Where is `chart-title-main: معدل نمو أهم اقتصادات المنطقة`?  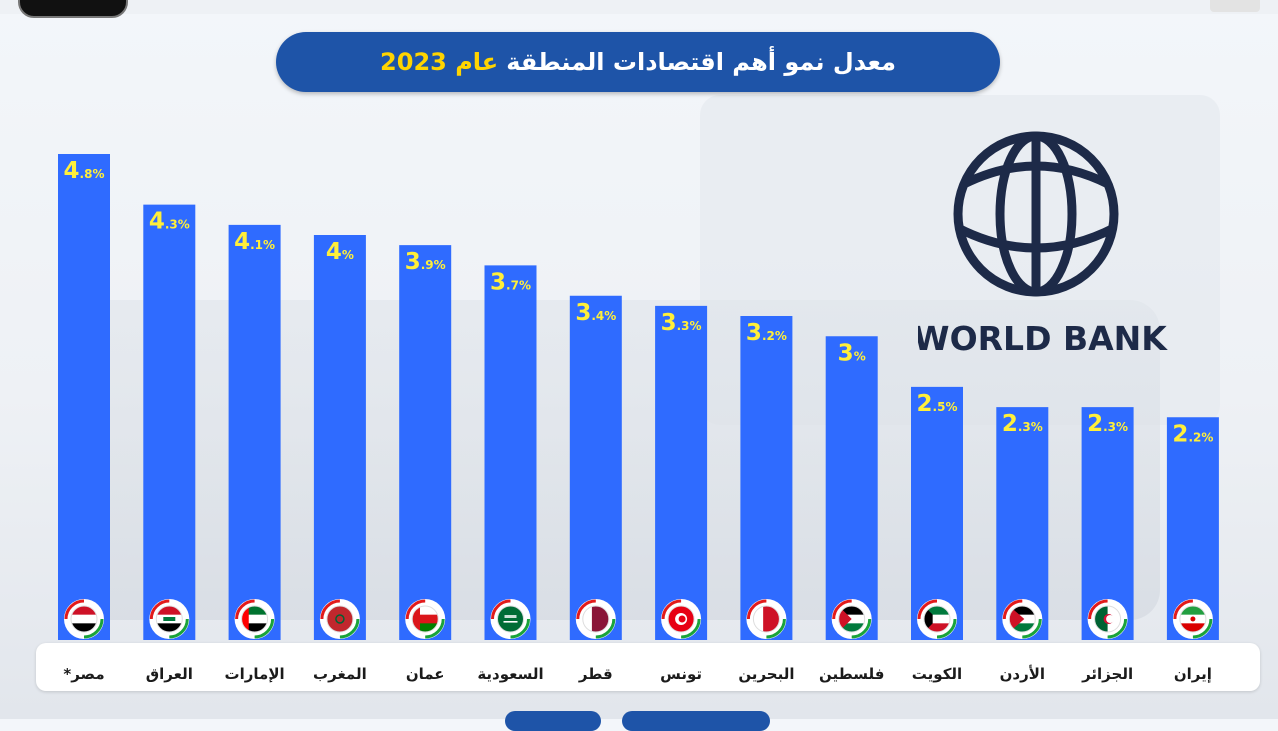
chart-title-main: معدل نمو أهم اقتصادات المنطقة is located at coordinates (701, 62).